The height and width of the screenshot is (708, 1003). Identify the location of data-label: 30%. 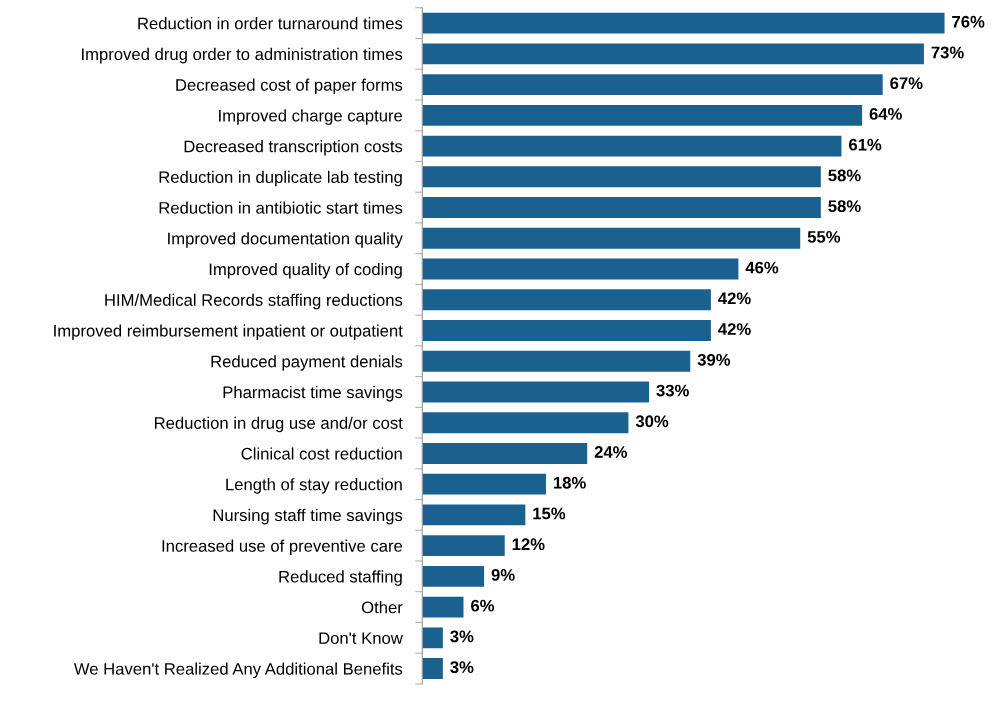
(652, 421).